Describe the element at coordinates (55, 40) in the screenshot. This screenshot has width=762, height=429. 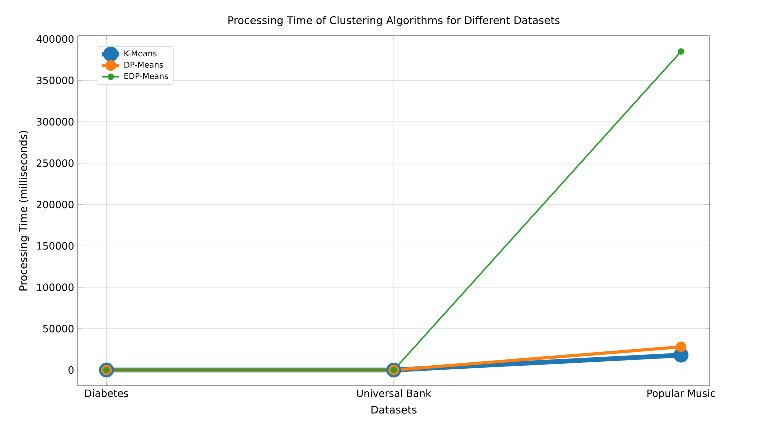
I see `y-tick-label: 400000` at that location.